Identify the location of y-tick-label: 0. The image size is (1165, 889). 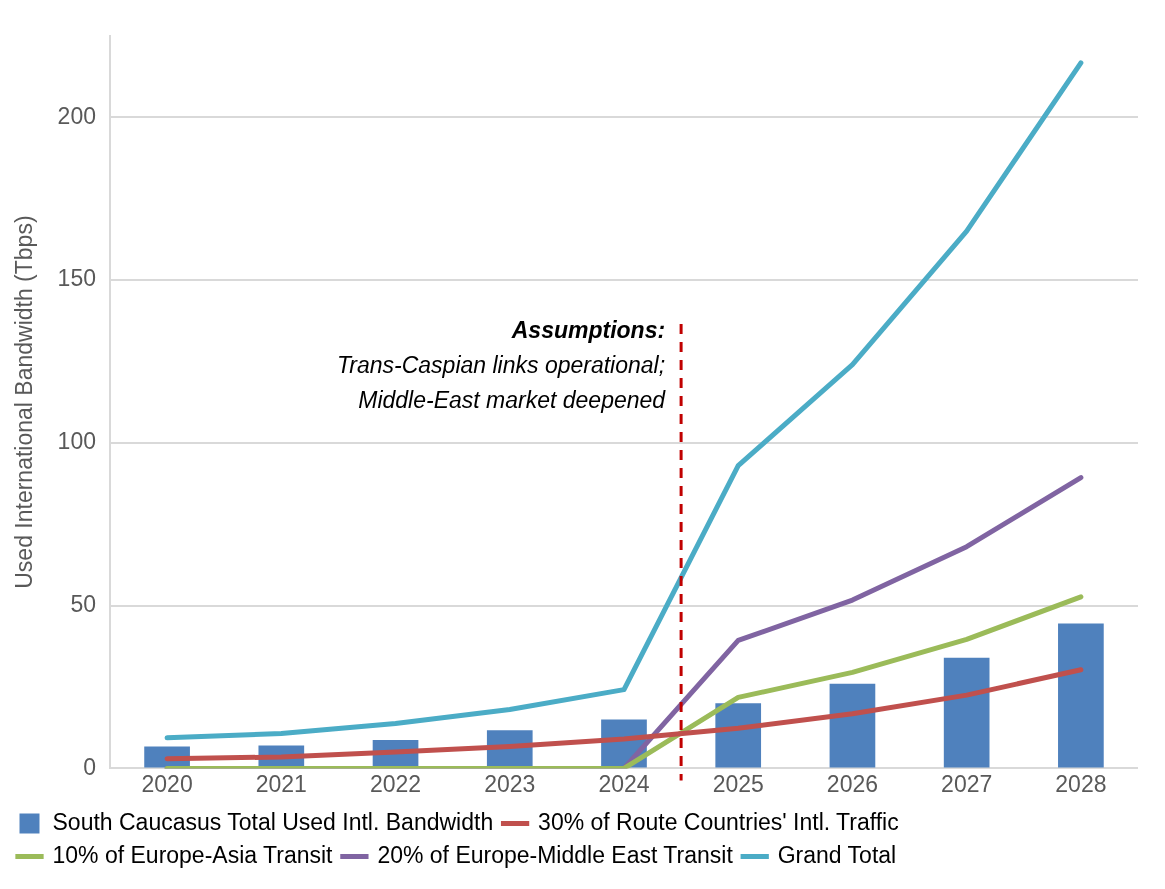
(89, 766).